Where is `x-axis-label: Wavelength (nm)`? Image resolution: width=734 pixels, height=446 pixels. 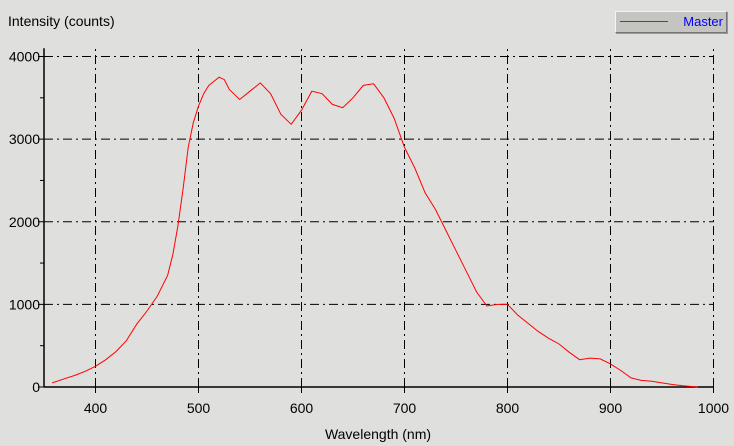 x-axis-label: Wavelength (nm) is located at coordinates (378, 434).